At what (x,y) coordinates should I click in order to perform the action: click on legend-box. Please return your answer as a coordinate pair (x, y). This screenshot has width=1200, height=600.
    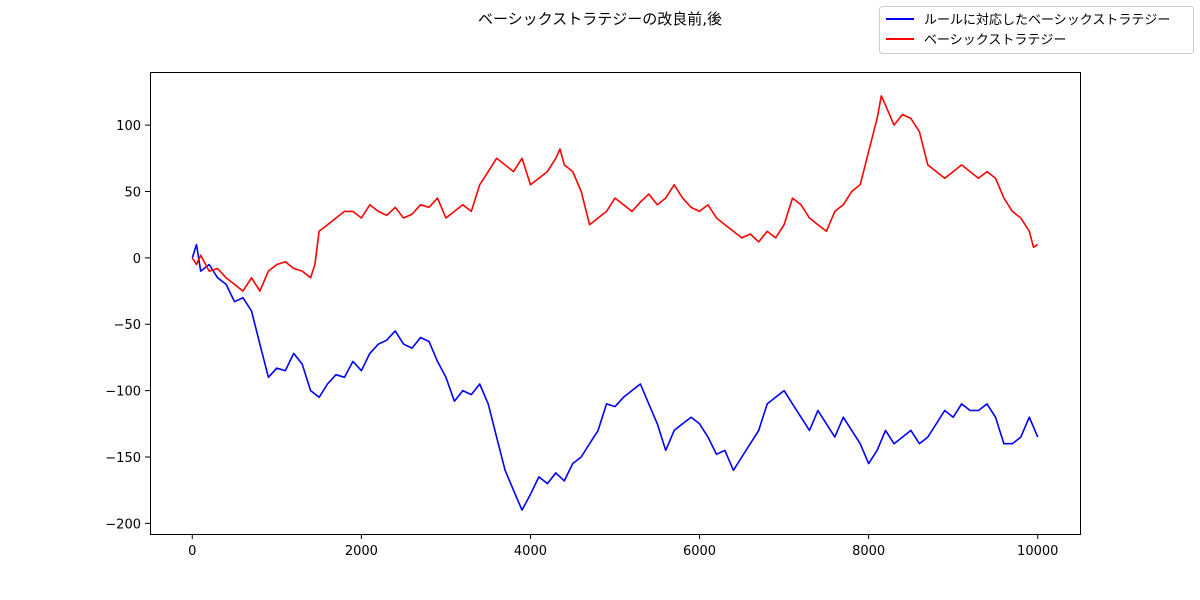
    Looking at the image, I should click on (1036, 30).